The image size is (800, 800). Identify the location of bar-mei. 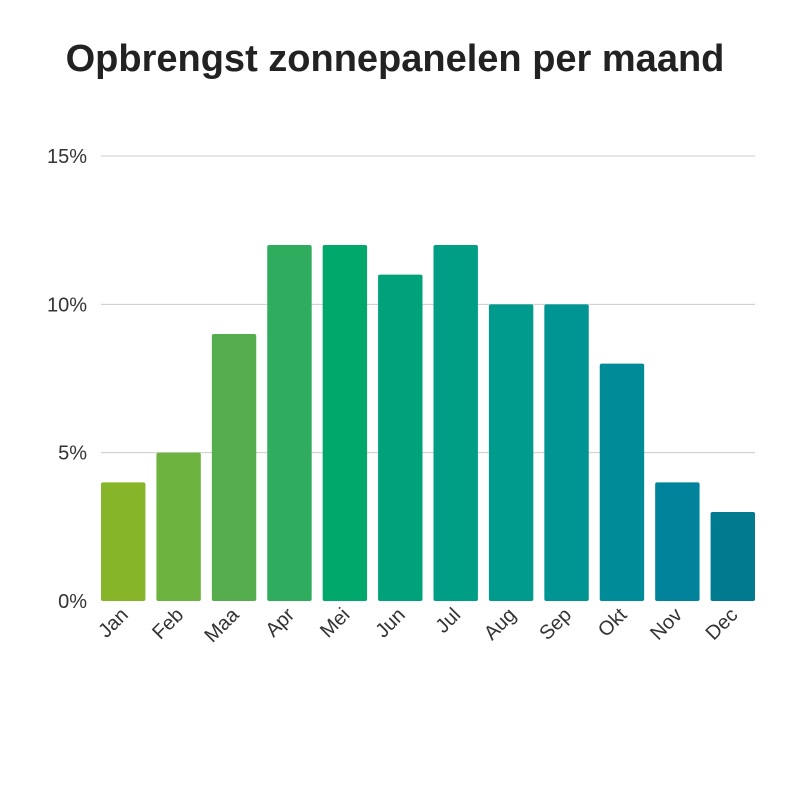
(345, 423).